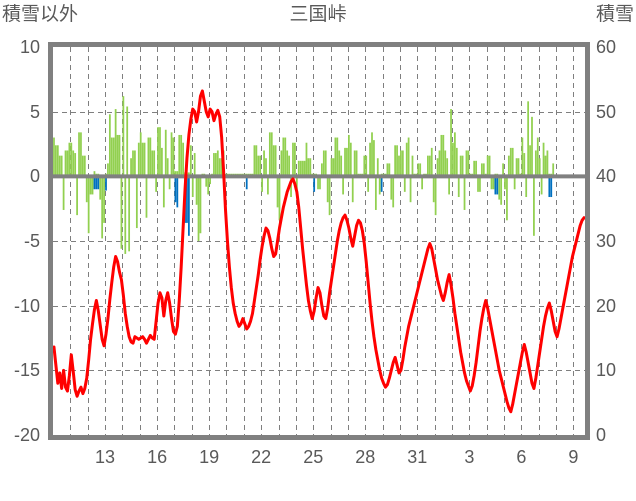 This screenshot has height=501, width=636. What do you see at coordinates (469, 457) in the screenshot?
I see `x-tick-3: 3` at bounding box center [469, 457].